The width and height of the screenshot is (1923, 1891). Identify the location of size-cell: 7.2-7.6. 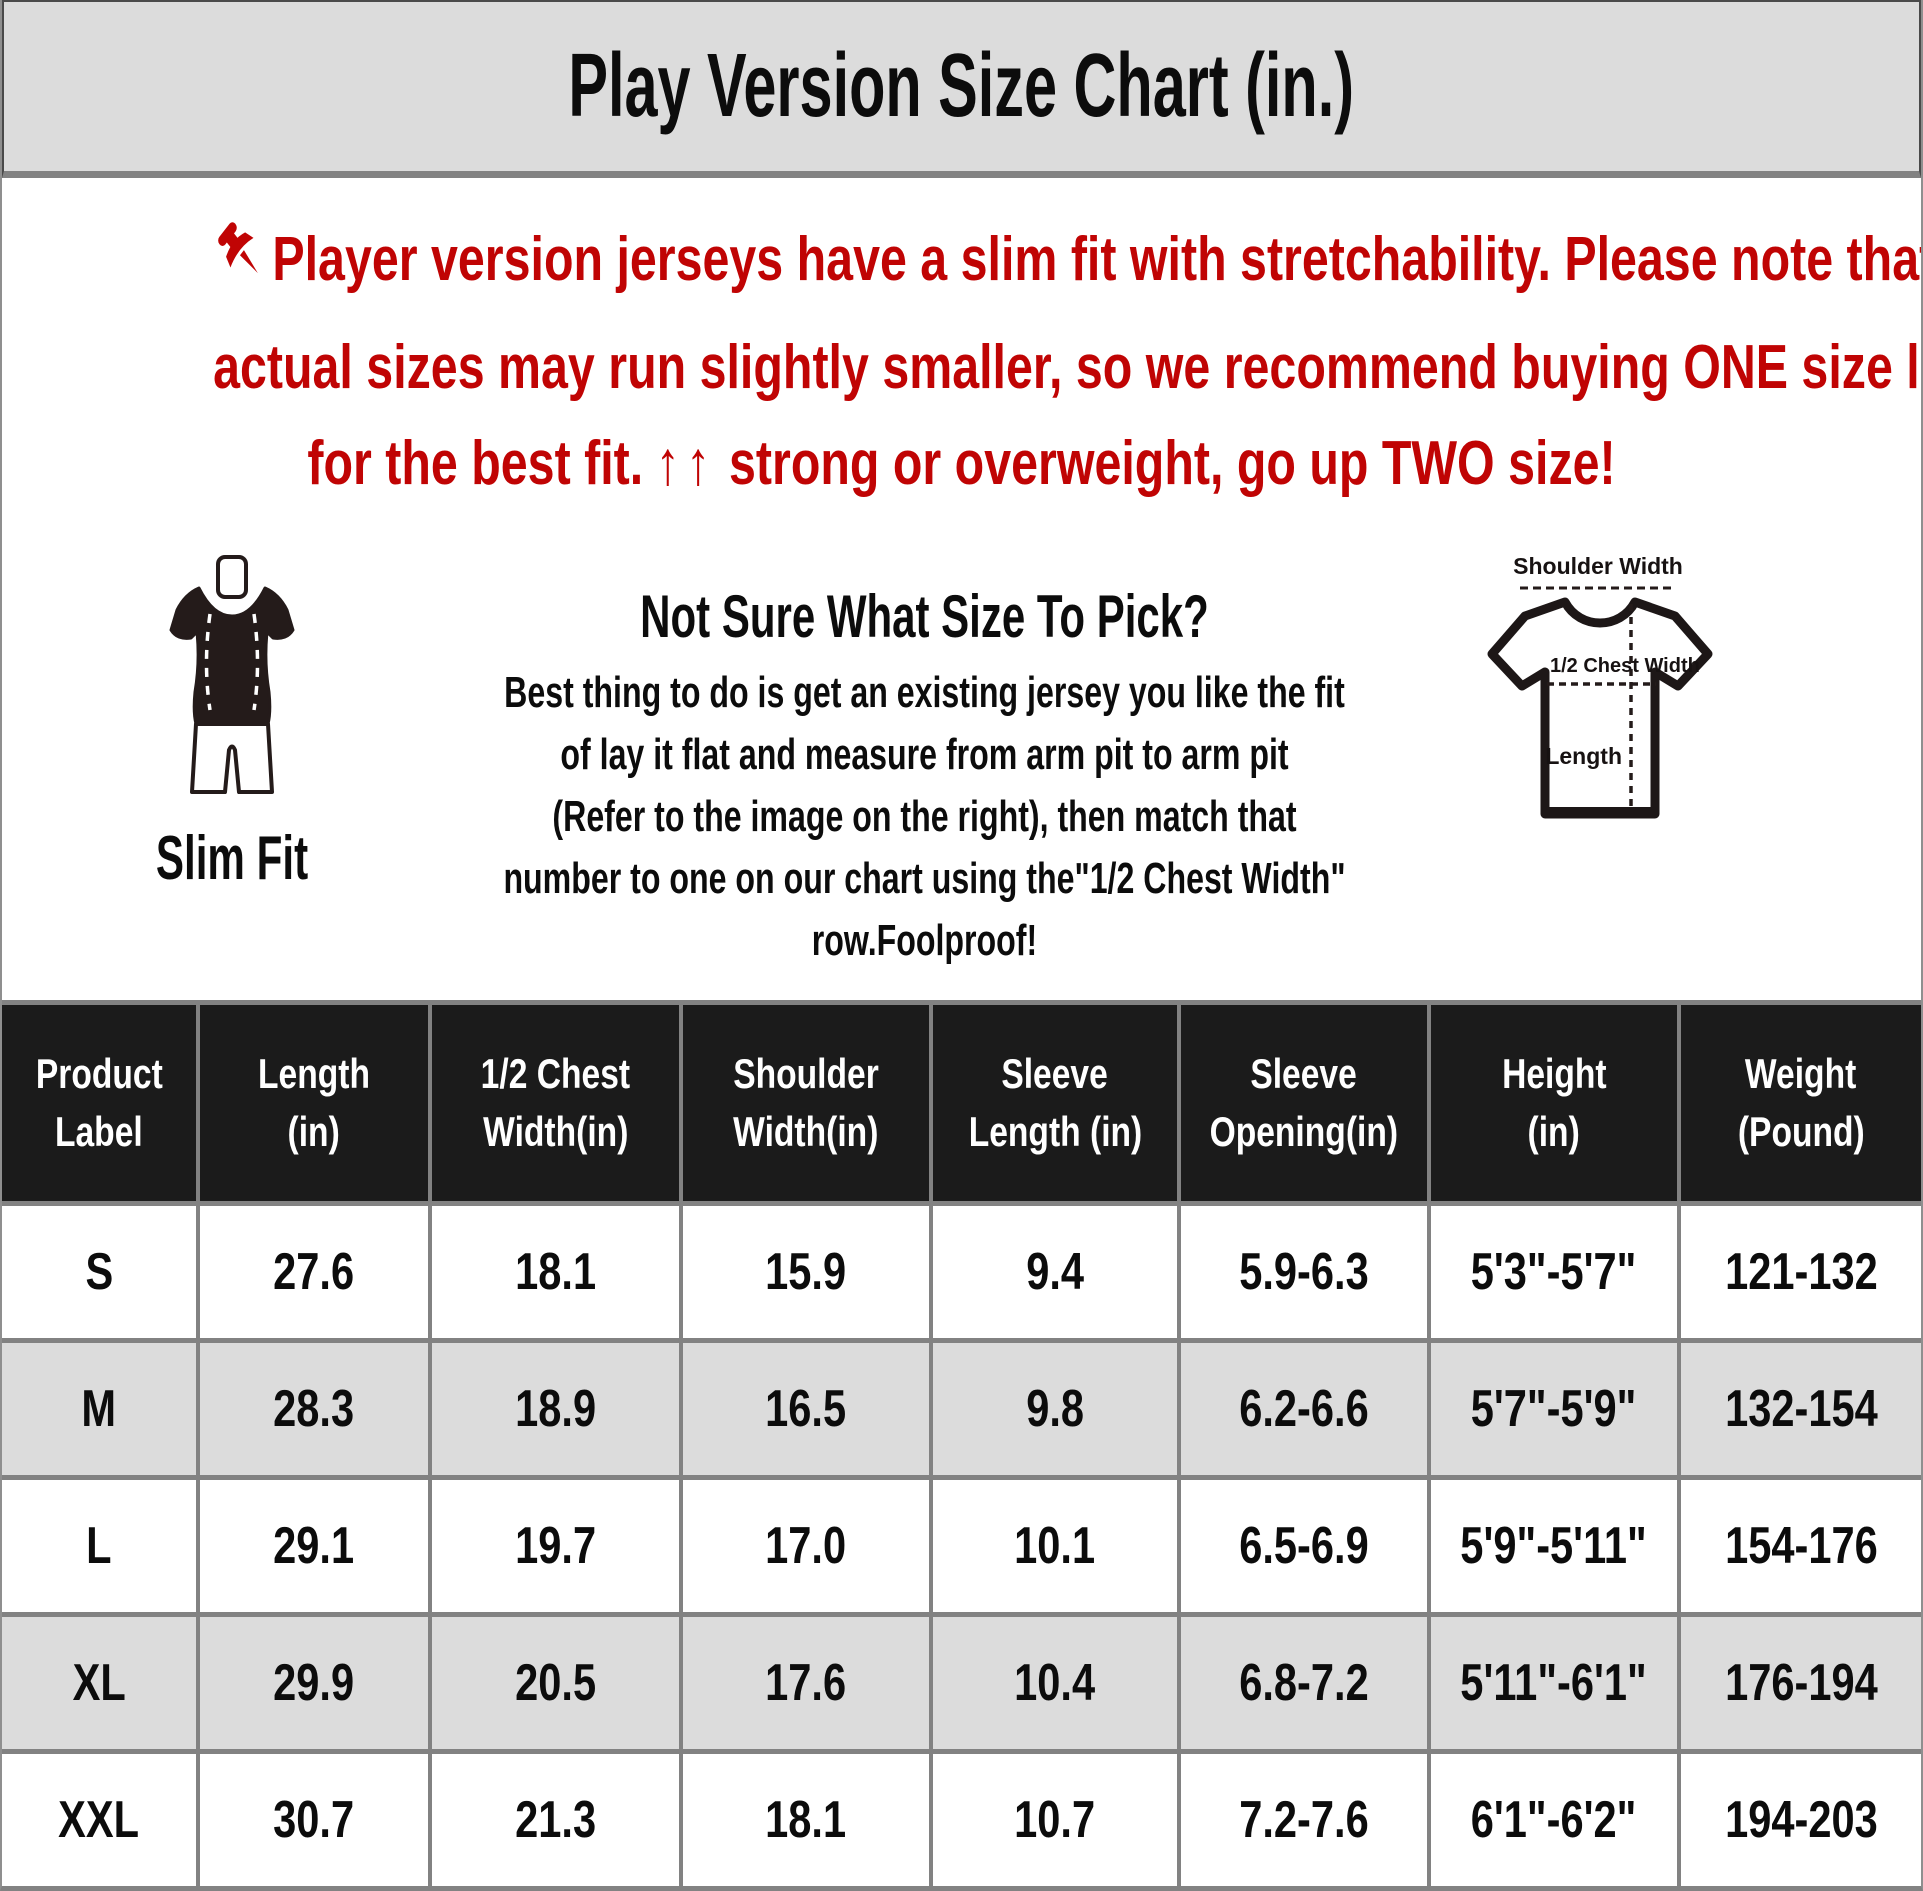
(1304, 1820).